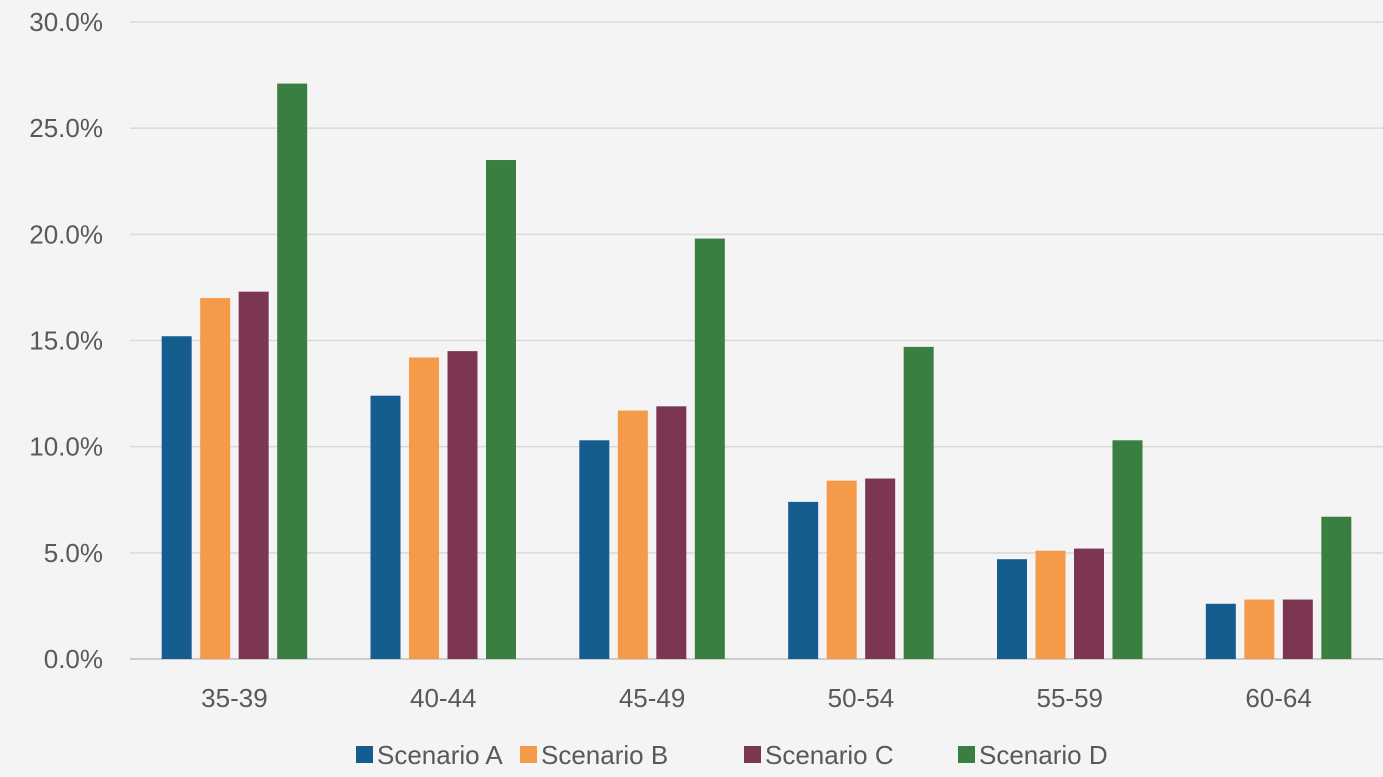  What do you see at coordinates (234, 698) in the screenshot?
I see `x-tick-label: 35-39` at bounding box center [234, 698].